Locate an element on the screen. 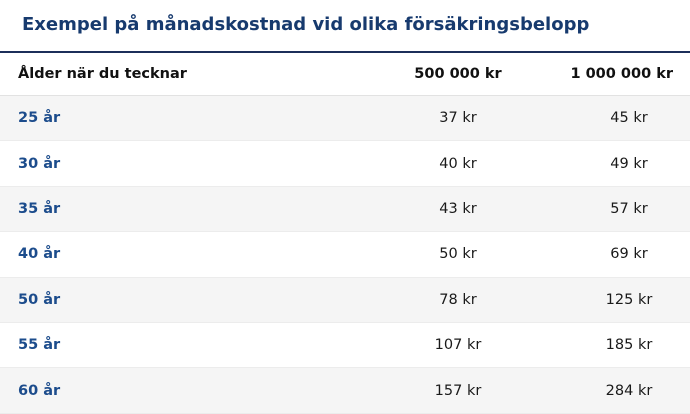 The image size is (690, 414). column-header: 500 000 kr is located at coordinates (458, 74).